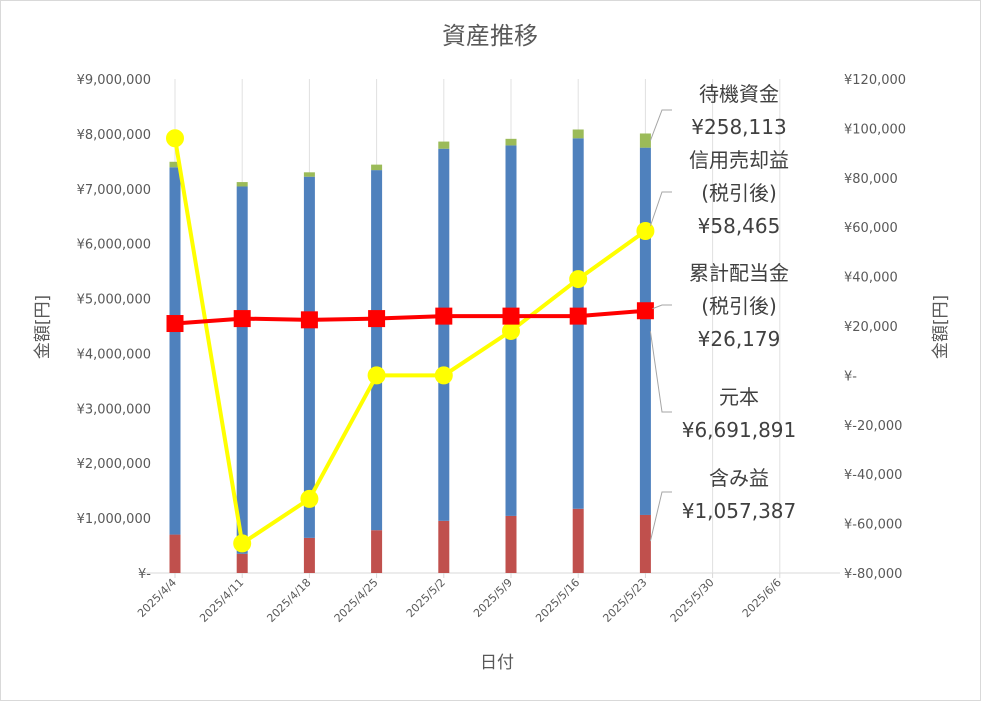  Describe the element at coordinates (739, 94) in the screenshot. I see `data-label: 待機資金` at that location.